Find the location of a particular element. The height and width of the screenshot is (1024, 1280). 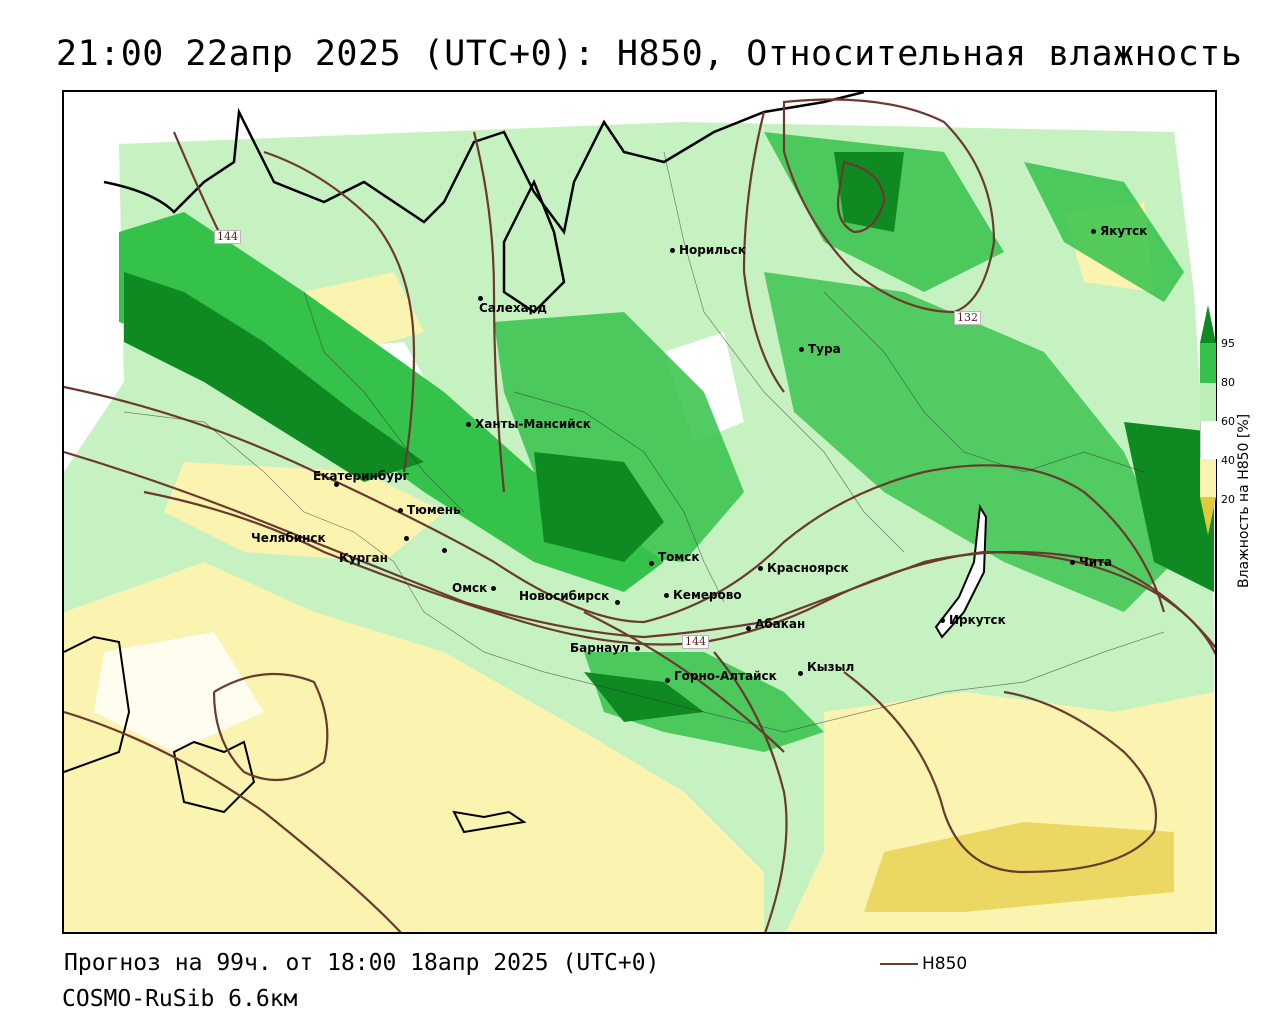

city-yekaterinburg: Екатеринбург is located at coordinates (376, 480).